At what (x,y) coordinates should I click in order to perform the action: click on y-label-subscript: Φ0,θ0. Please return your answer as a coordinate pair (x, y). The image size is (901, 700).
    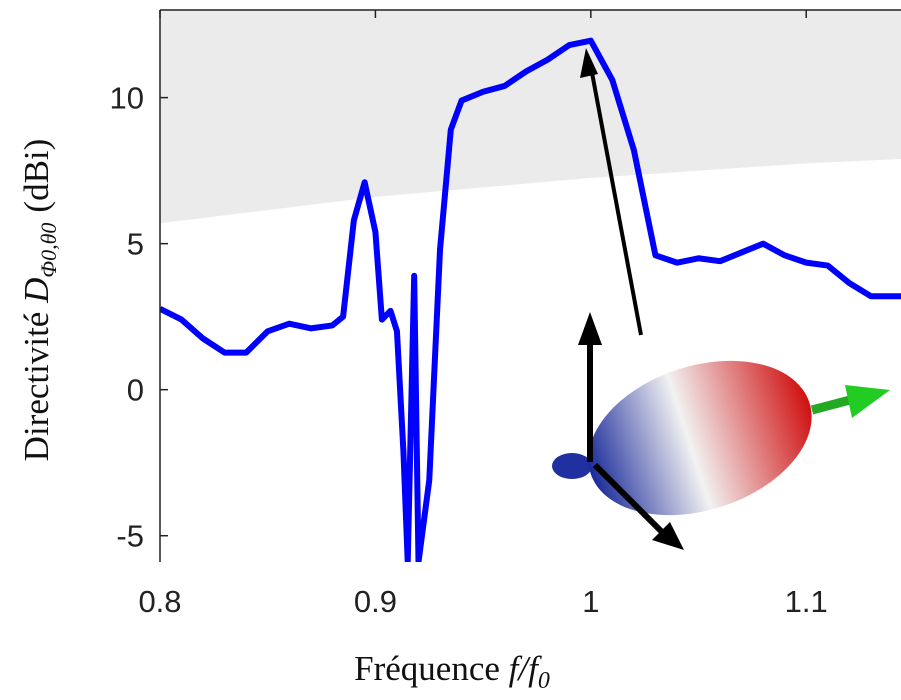
    Looking at the image, I should click on (48, 250).